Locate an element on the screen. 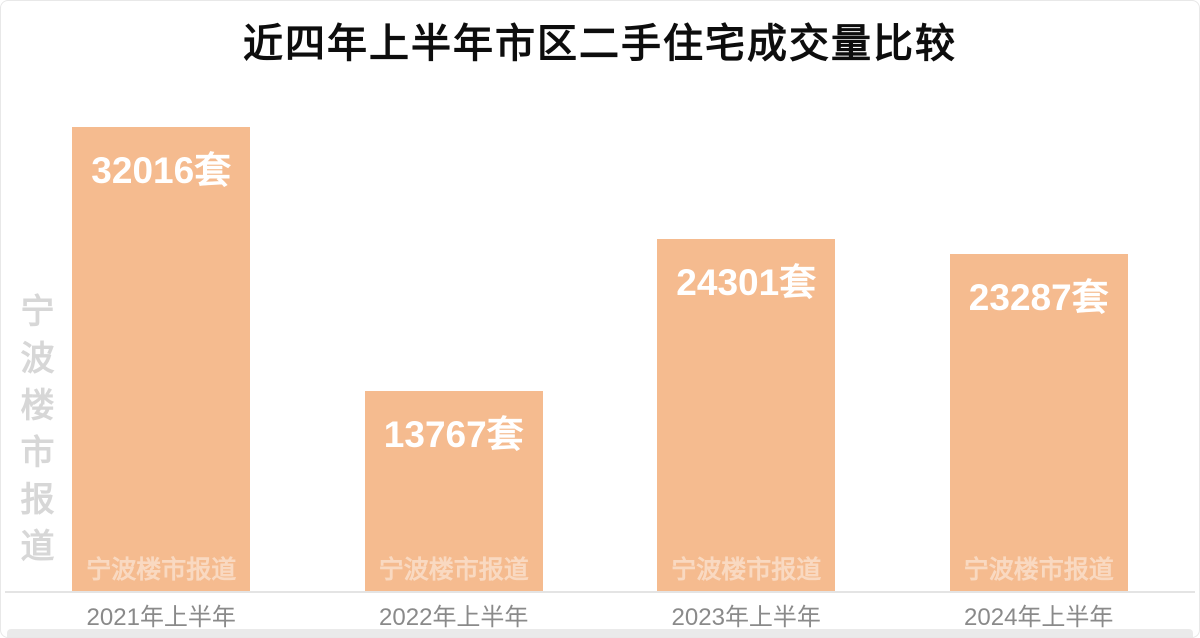  side-watermark: 宁波楼市报道 is located at coordinates (34, 434).